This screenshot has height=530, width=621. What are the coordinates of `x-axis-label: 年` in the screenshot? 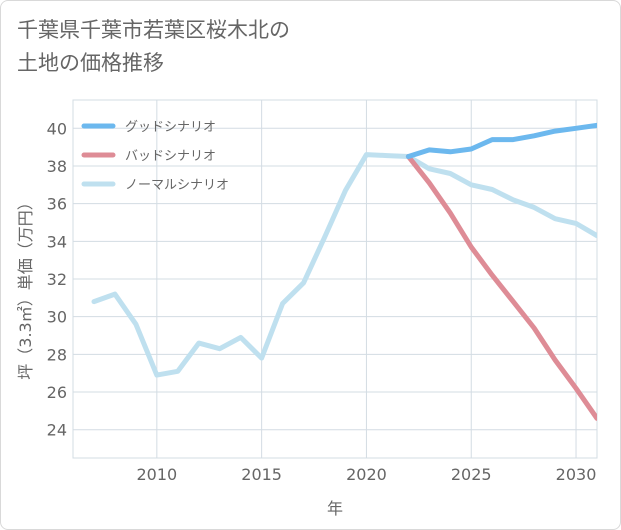 It's located at (335, 508).